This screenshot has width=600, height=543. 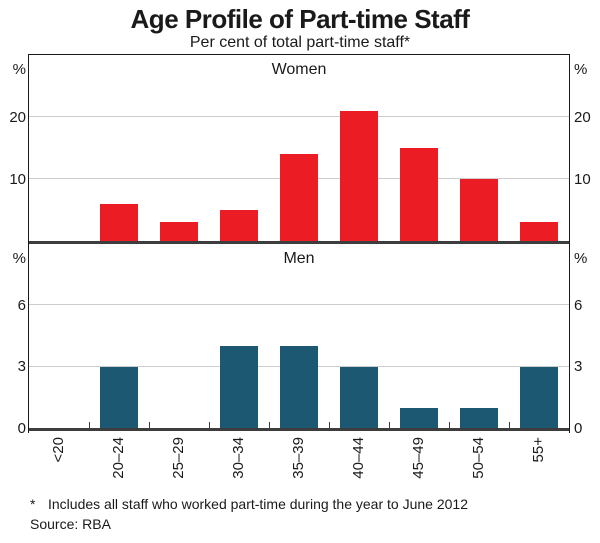 I want to click on bar-men-35–39, so click(x=299, y=387).